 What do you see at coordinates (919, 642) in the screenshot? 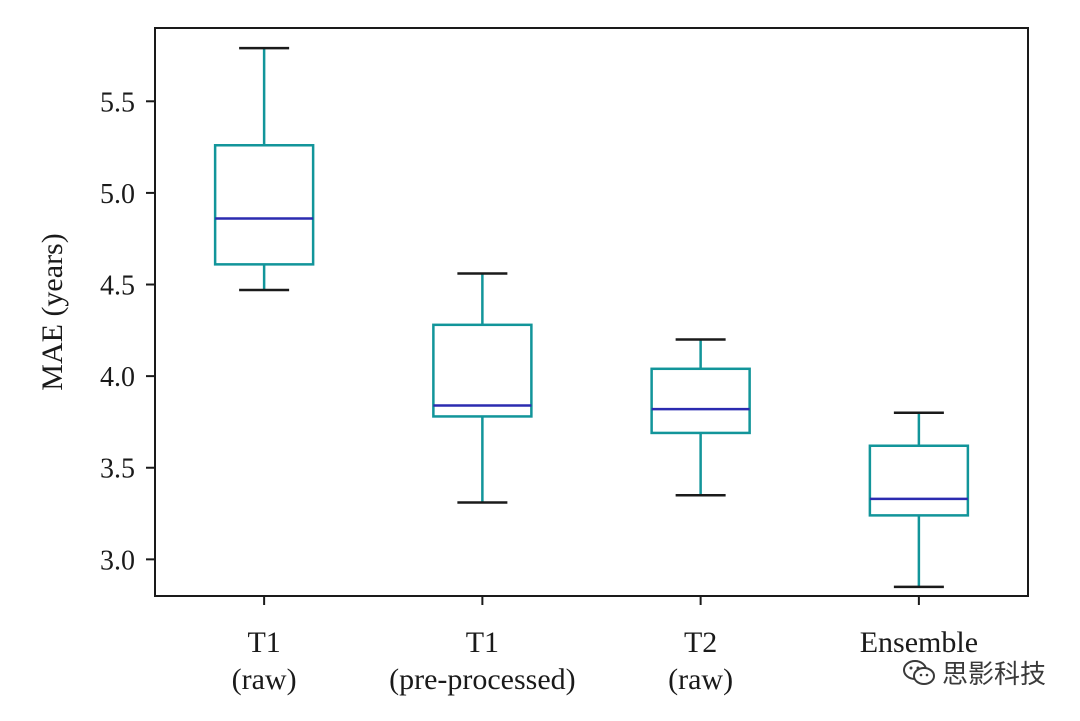
I see `category-label-line1: Ensemble` at bounding box center [919, 642].